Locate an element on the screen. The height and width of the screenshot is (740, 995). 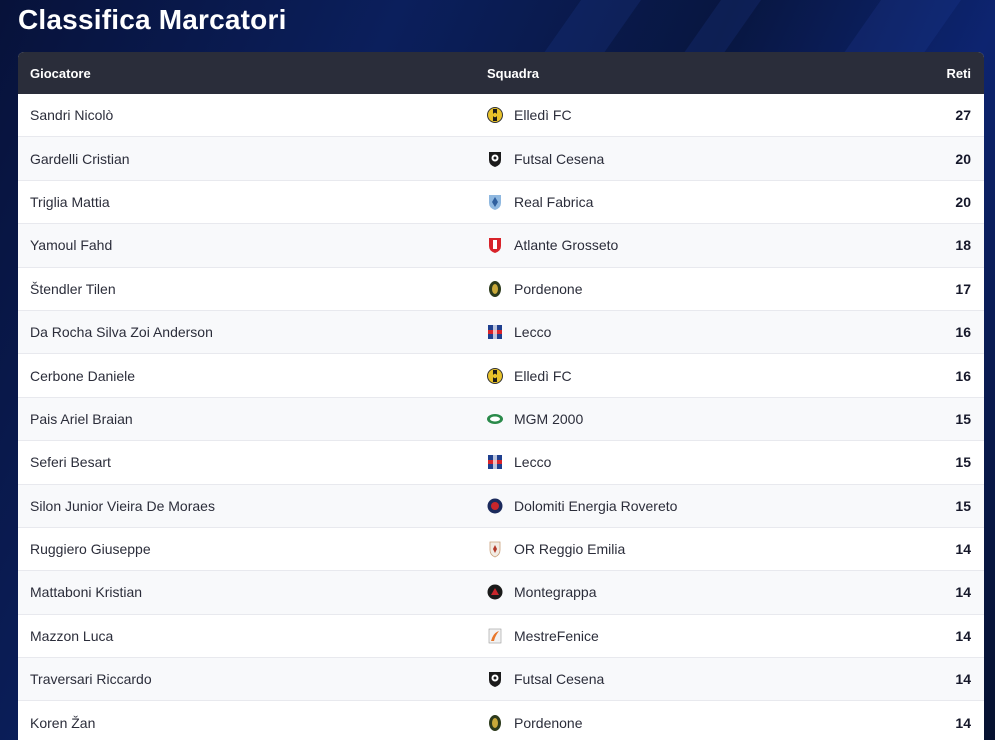
goals-count: 27 is located at coordinates (963, 115).